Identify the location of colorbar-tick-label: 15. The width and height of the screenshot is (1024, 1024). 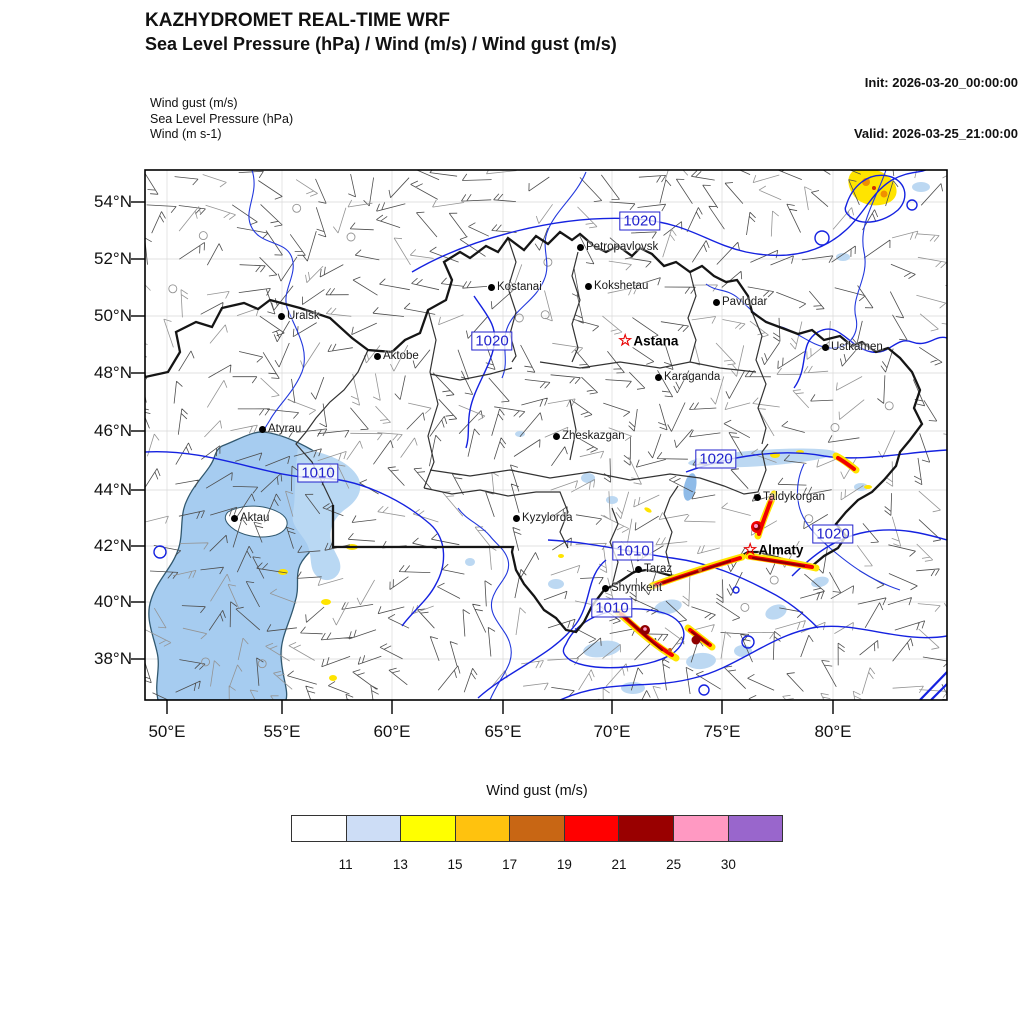
(455, 864).